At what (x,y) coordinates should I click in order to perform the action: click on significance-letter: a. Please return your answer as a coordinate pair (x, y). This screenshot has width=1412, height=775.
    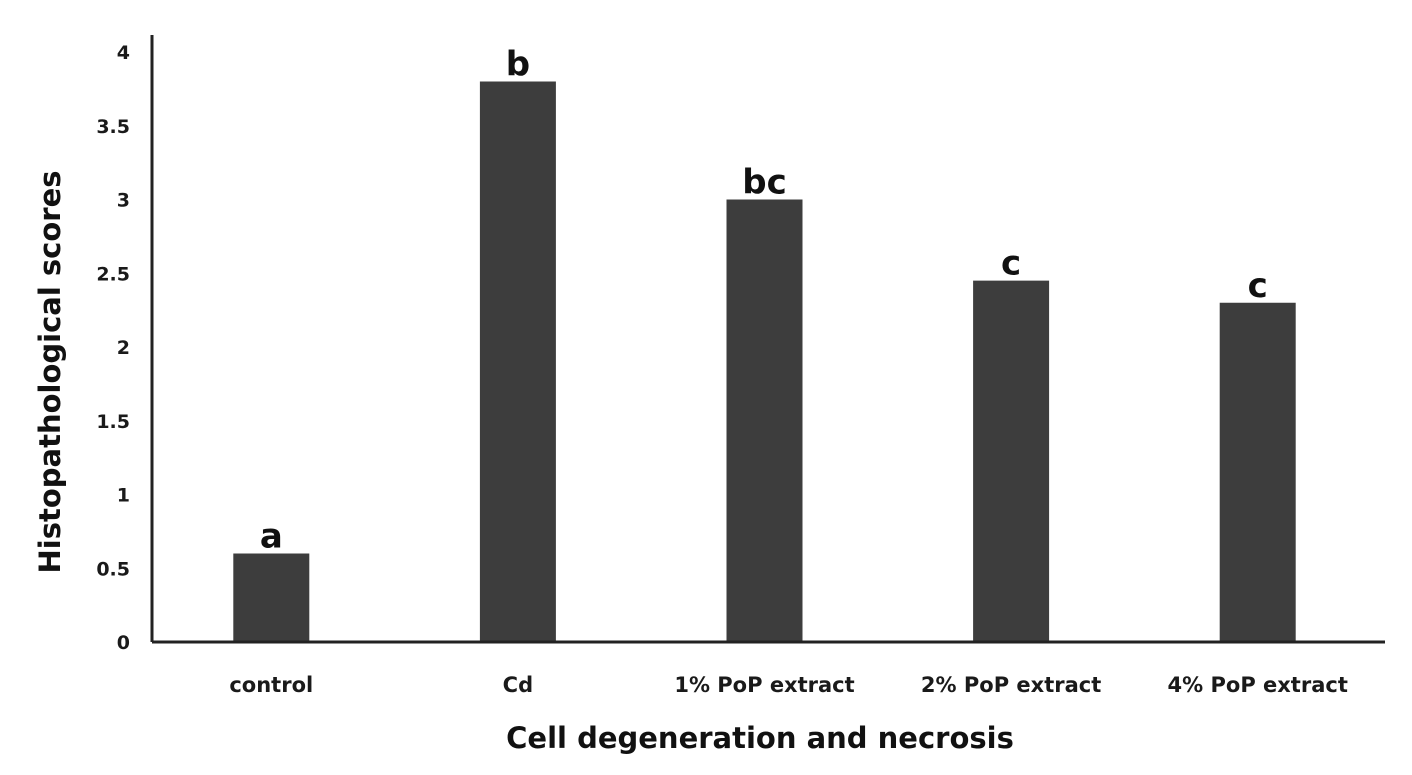
    Looking at the image, I should click on (271, 537).